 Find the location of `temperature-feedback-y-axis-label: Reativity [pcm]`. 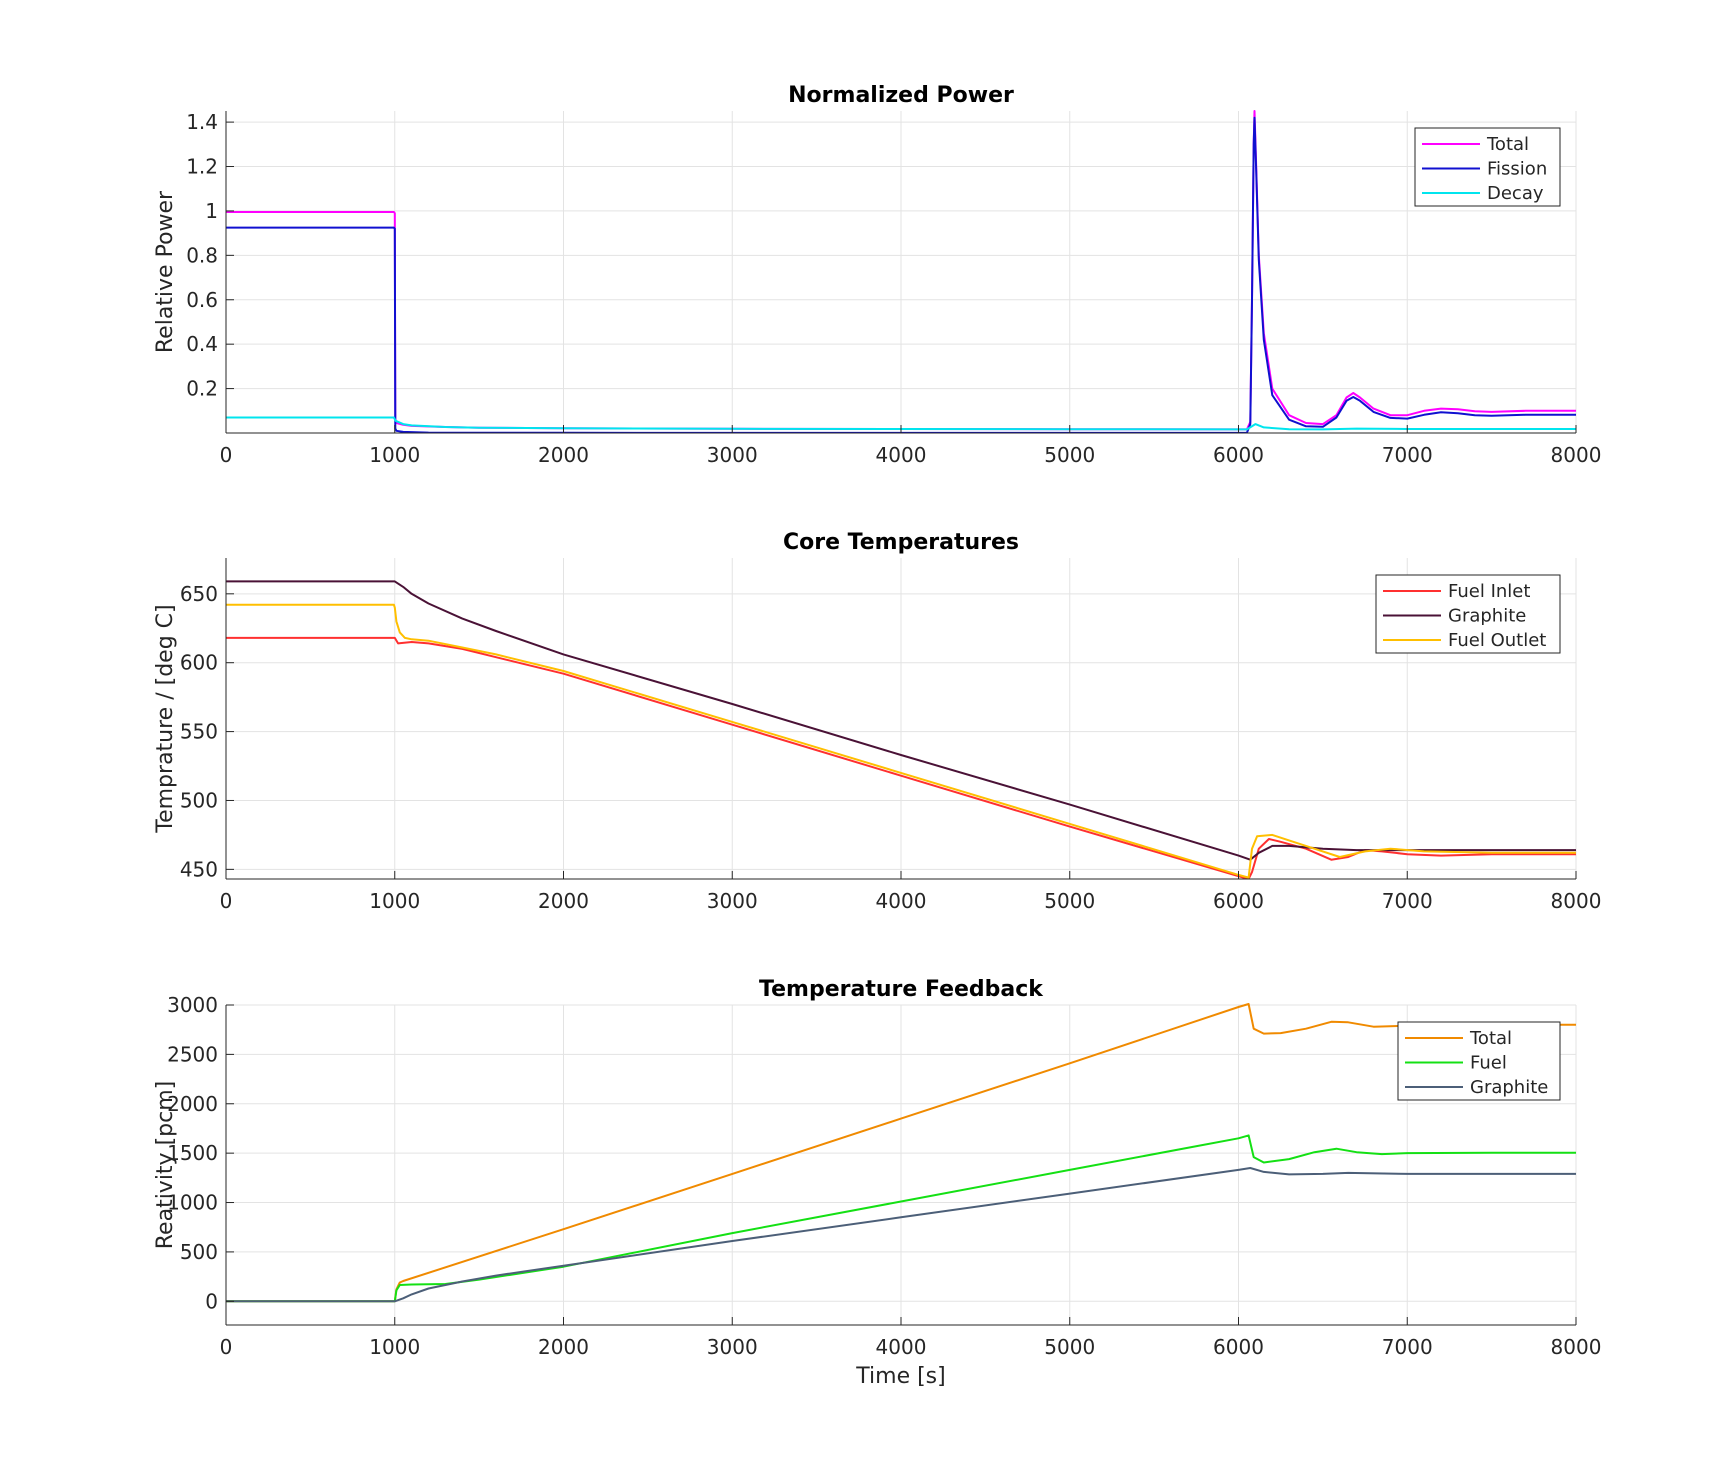

temperature-feedback-y-axis-label: Reativity [pcm] is located at coordinates (165, 1165).